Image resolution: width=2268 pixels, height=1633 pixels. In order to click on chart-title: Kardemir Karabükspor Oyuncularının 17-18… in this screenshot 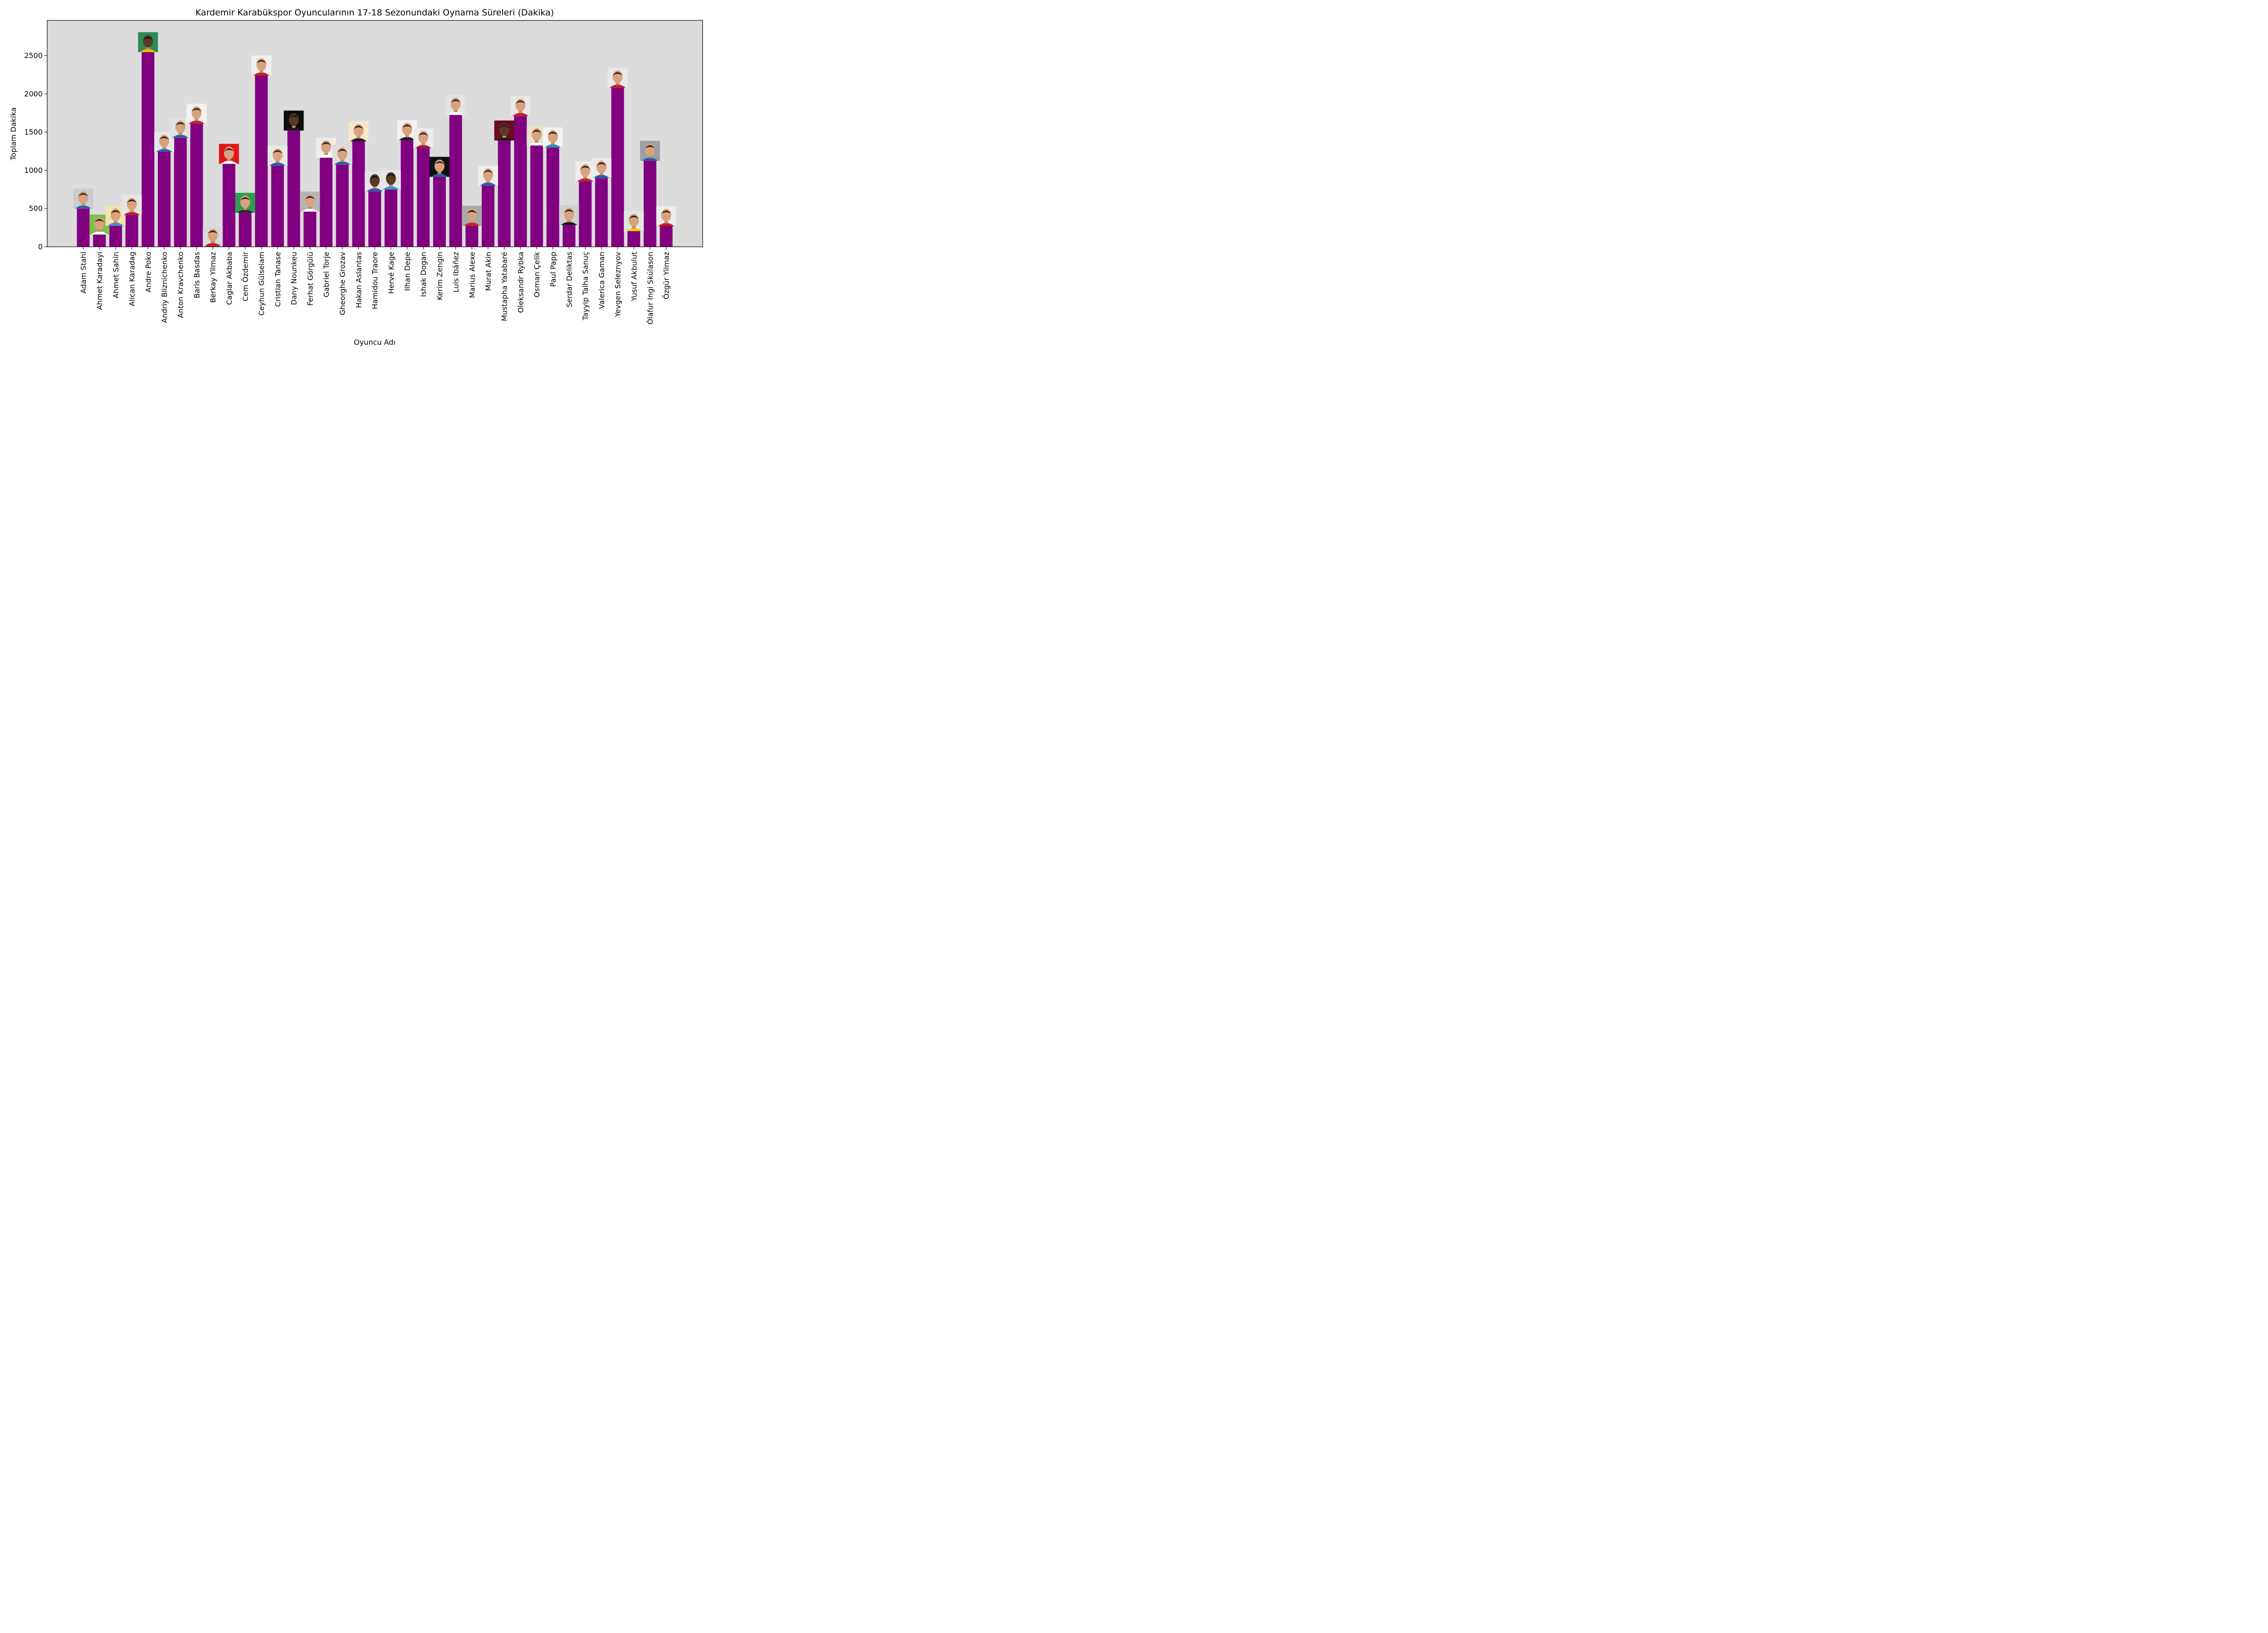, I will do `click(375, 13)`.